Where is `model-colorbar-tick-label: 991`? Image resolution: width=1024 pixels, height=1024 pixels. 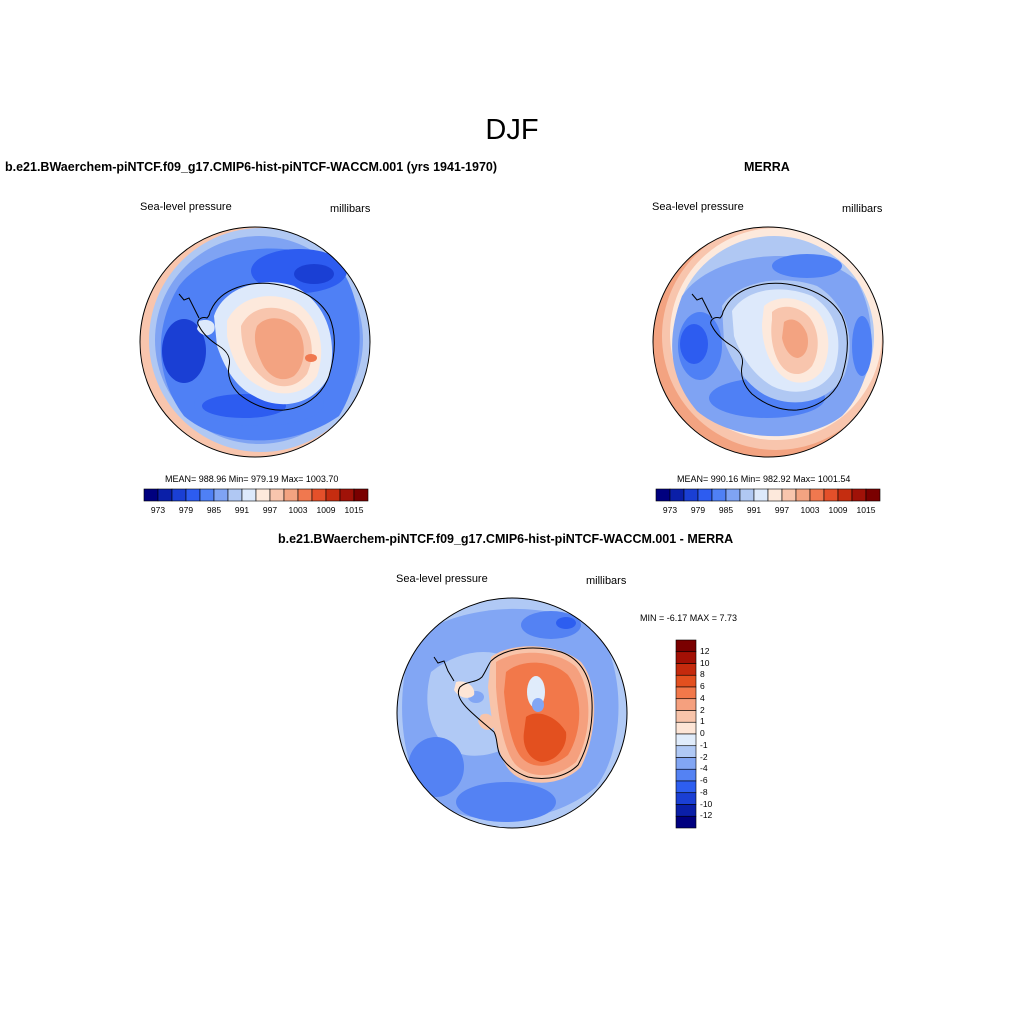
model-colorbar-tick-label: 991 is located at coordinates (242, 510).